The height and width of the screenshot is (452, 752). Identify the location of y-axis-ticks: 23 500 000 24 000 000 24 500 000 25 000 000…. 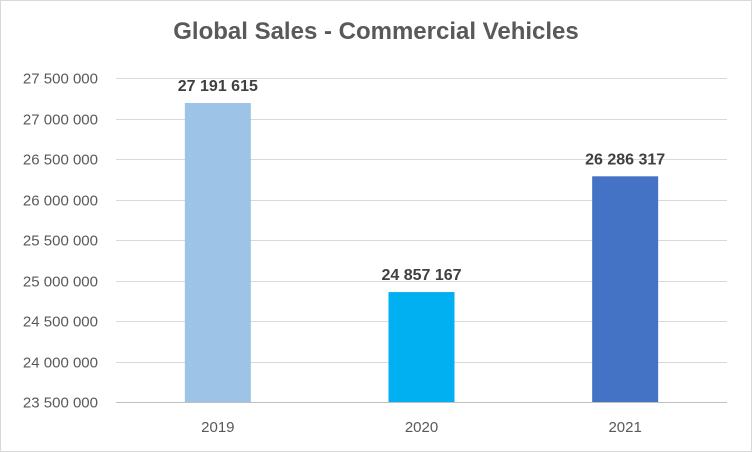
(60, 241).